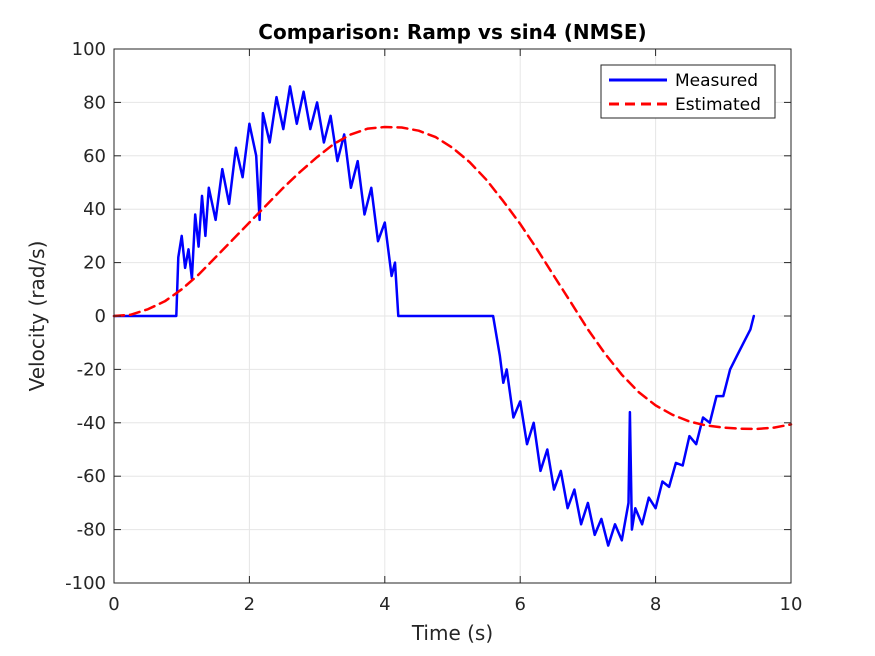 The image size is (875, 656). Describe the element at coordinates (94, 263) in the screenshot. I see `y-tick-label: 20` at that location.